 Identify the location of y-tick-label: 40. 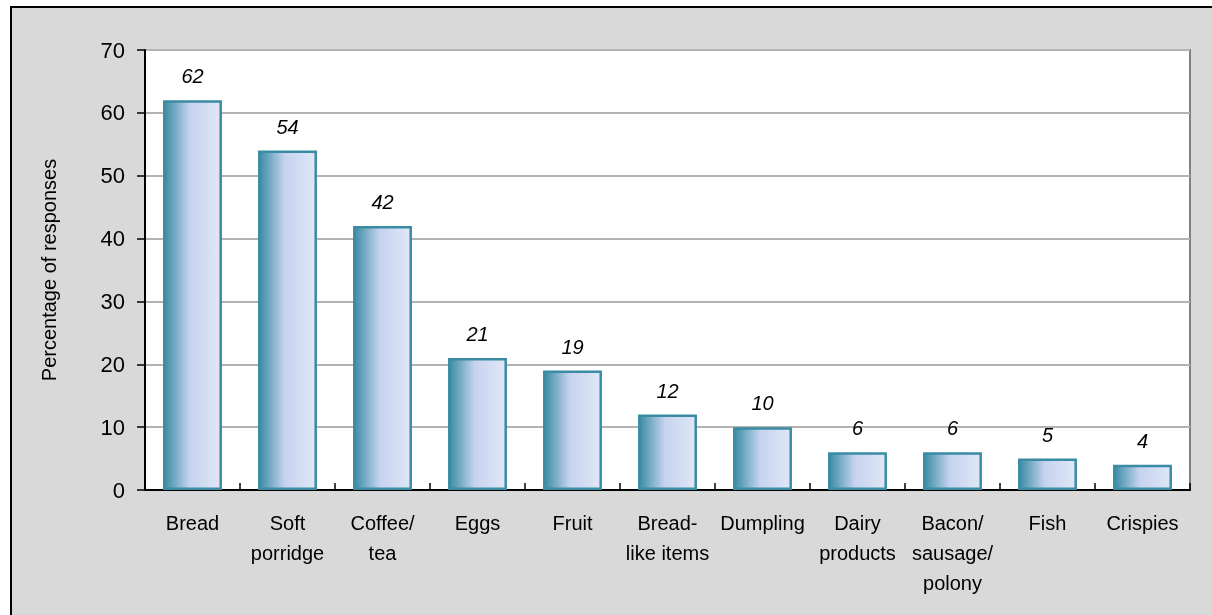
(112, 239).